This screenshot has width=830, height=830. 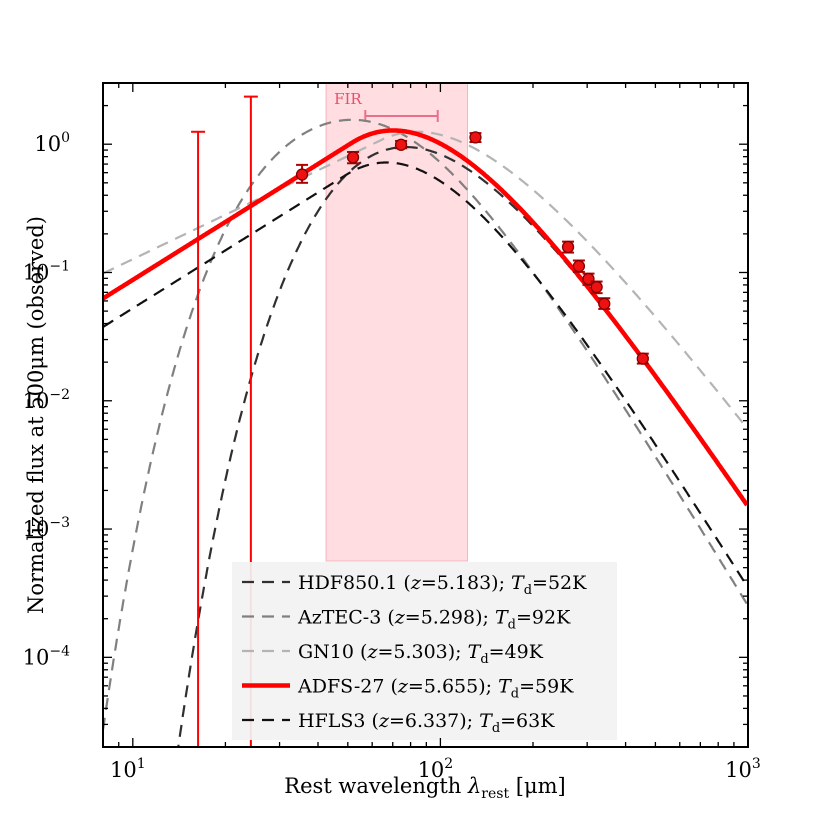 What do you see at coordinates (424, 788) in the screenshot?
I see `x-axis-label: Rest wavelength λrest [μm]` at bounding box center [424, 788].